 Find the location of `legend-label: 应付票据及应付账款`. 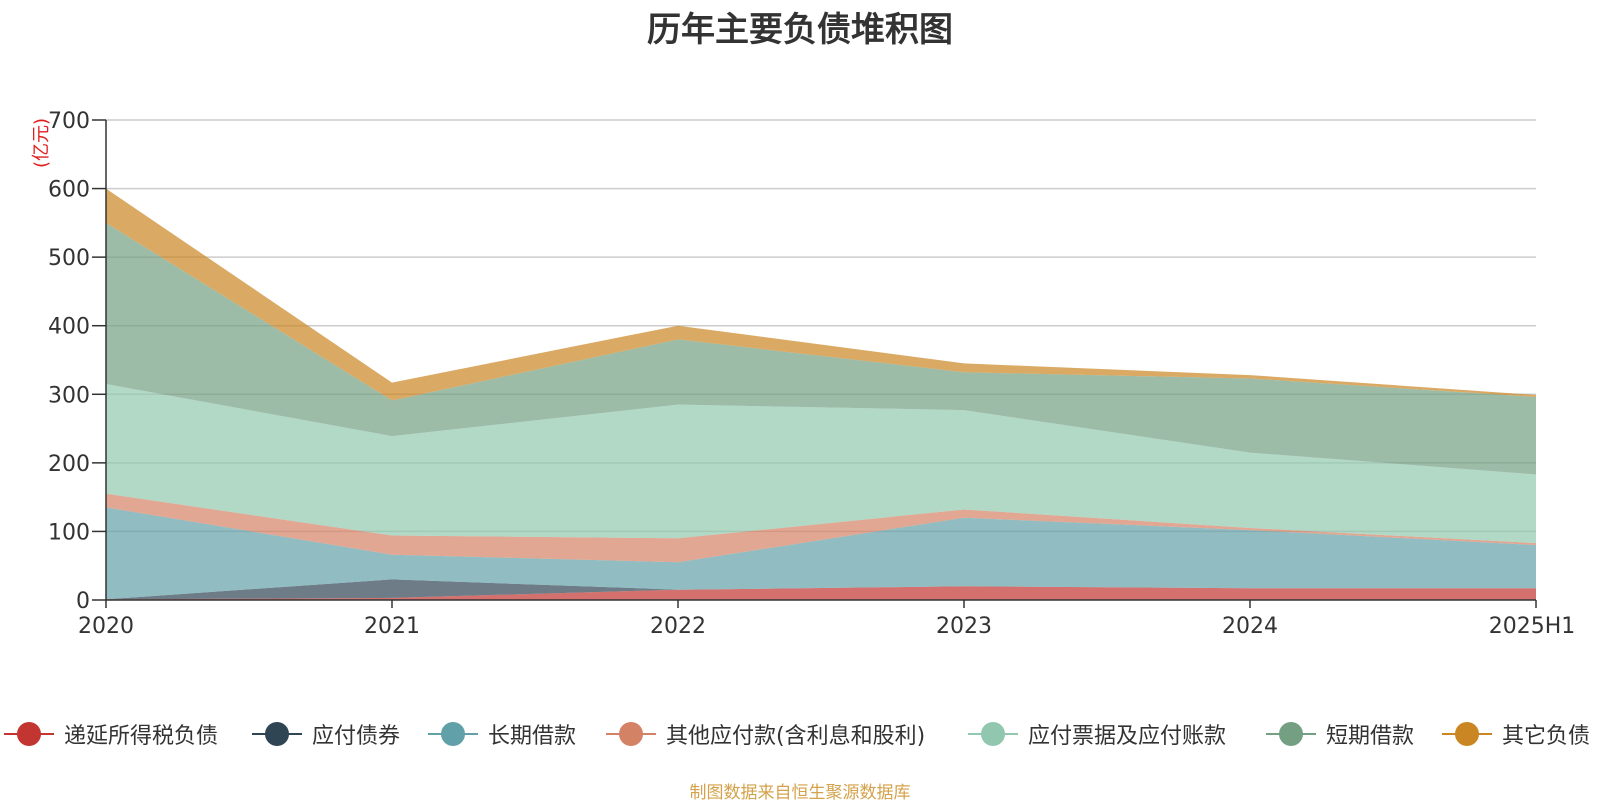

legend-label: 应付票据及应付账款 is located at coordinates (1127, 736).